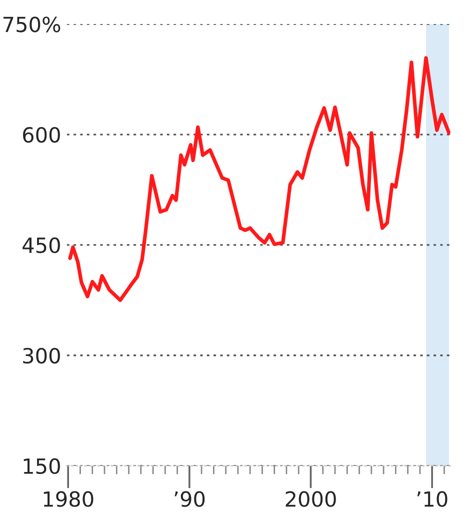 Image resolution: width=471 pixels, height=513 pixels. I want to click on y-tick-label: 750%, so click(31, 24).